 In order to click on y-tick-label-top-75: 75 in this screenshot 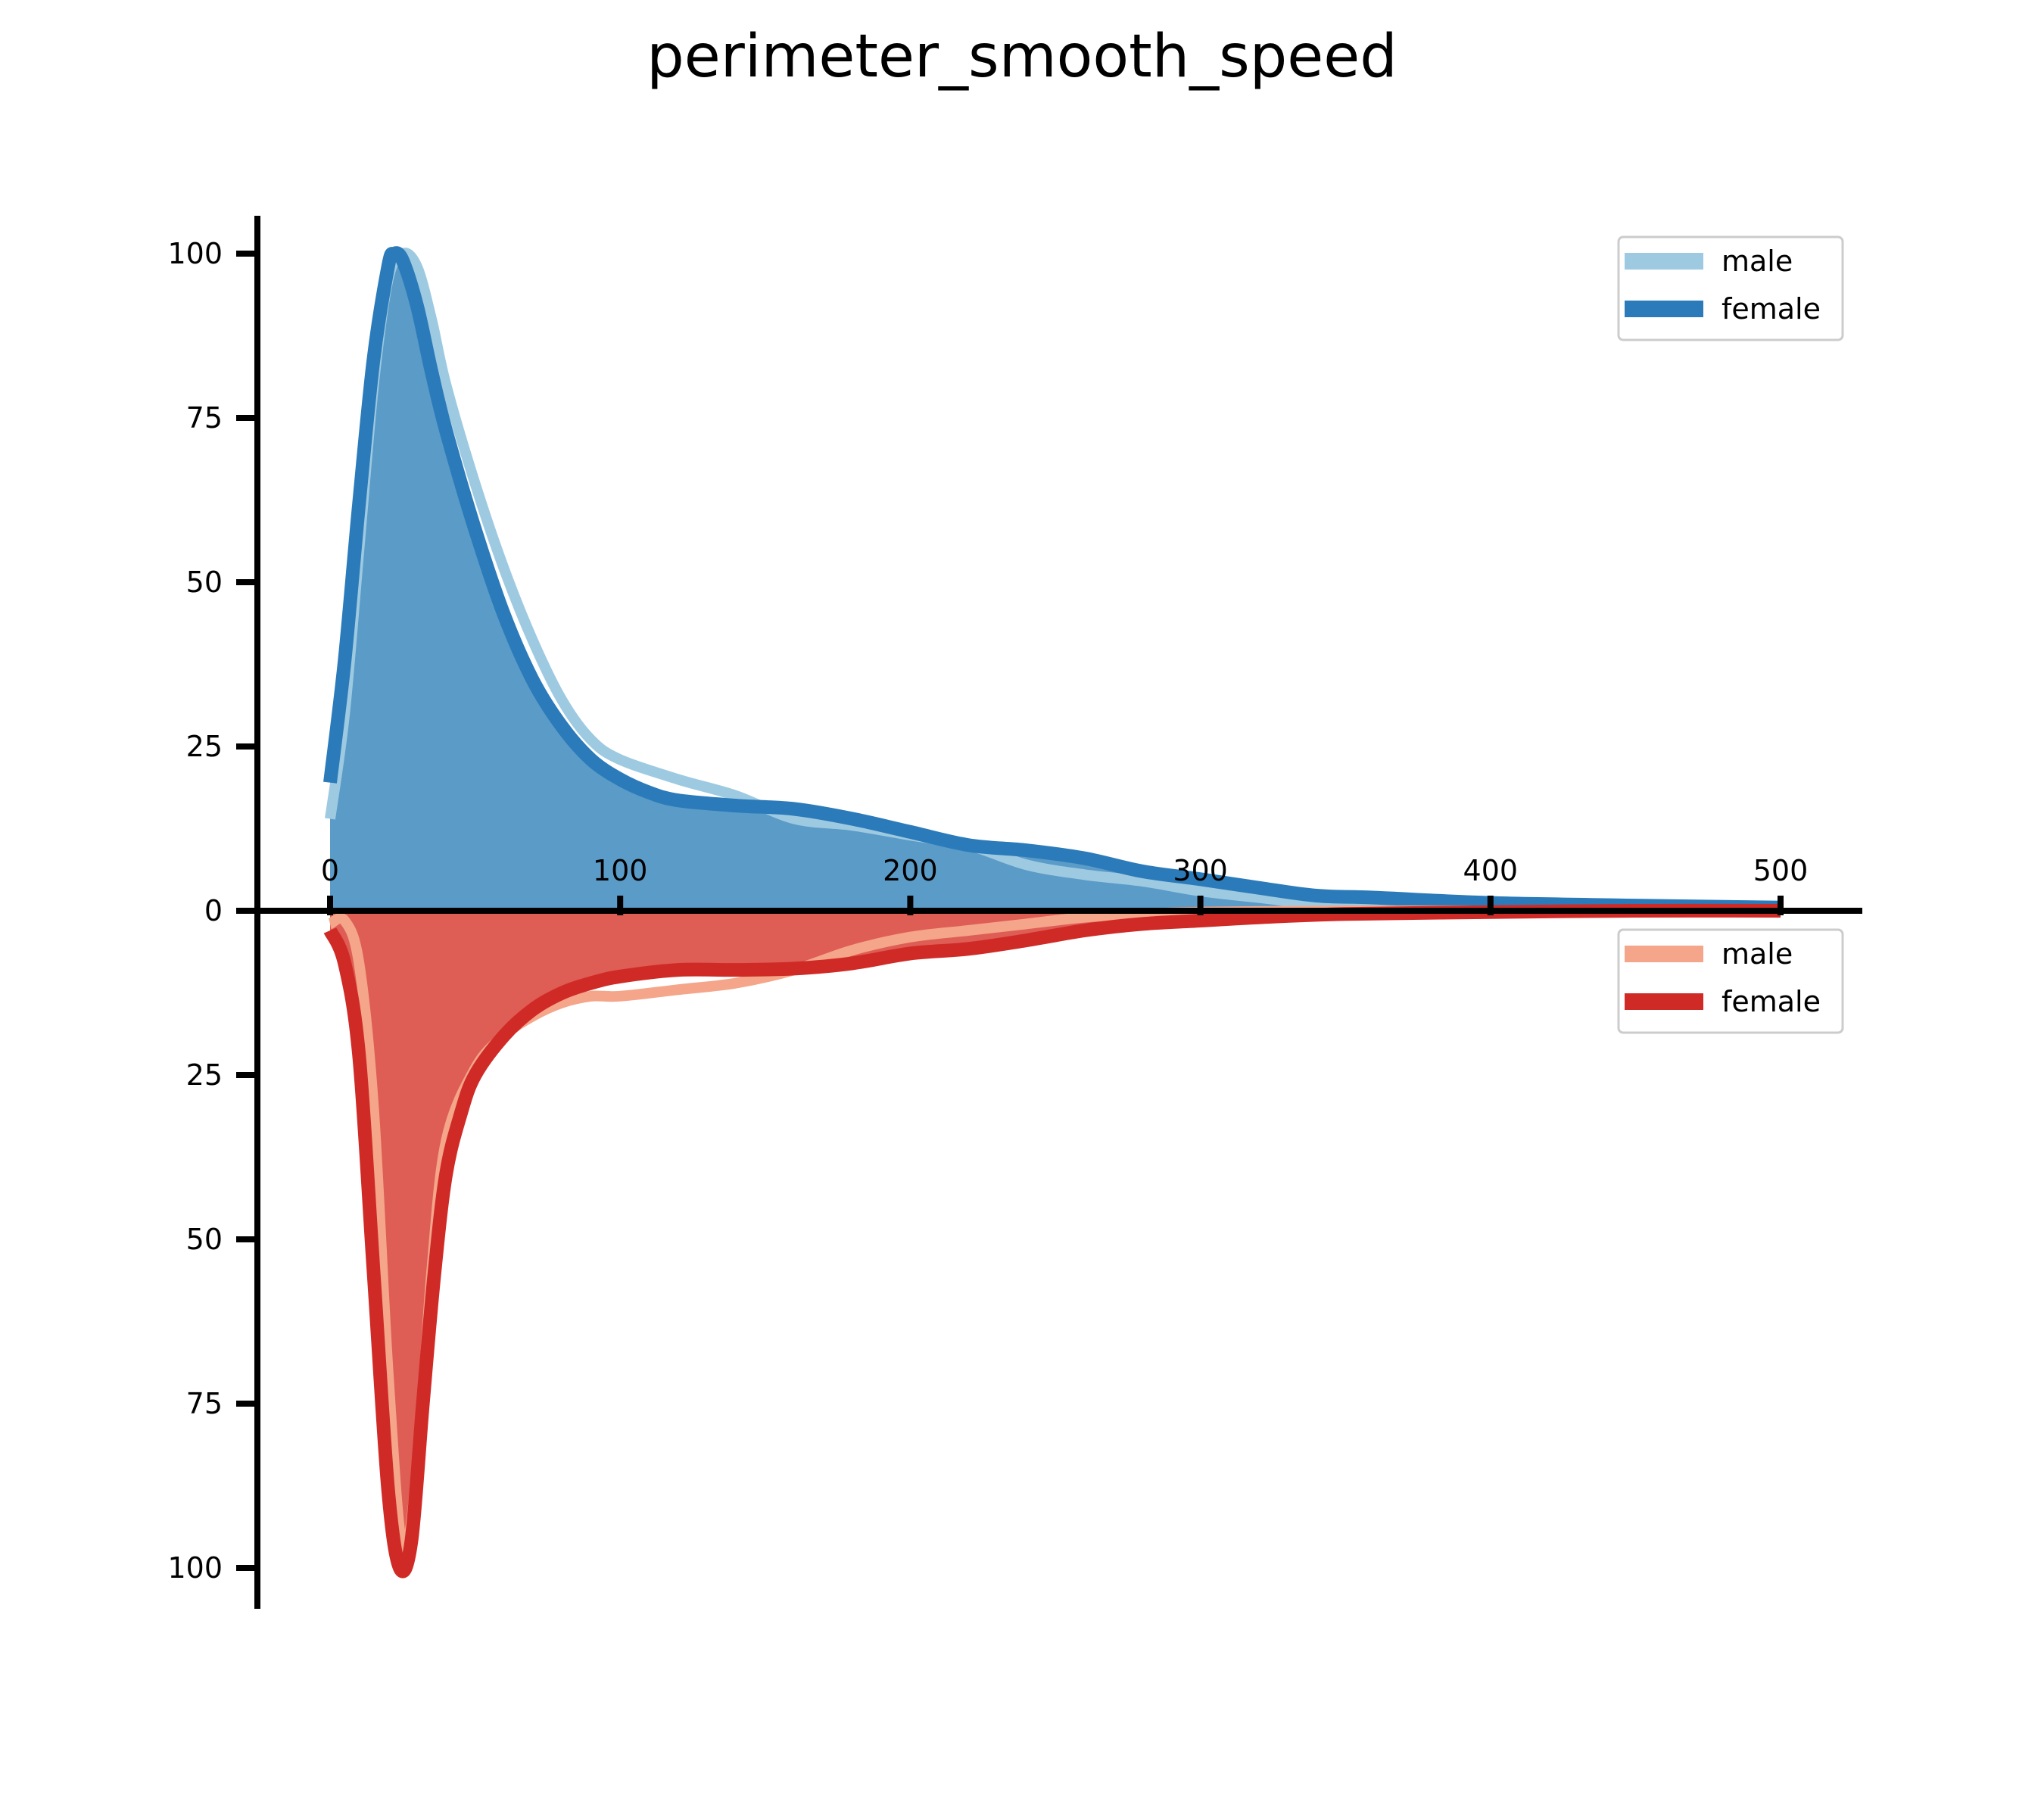, I will do `click(205, 418)`.